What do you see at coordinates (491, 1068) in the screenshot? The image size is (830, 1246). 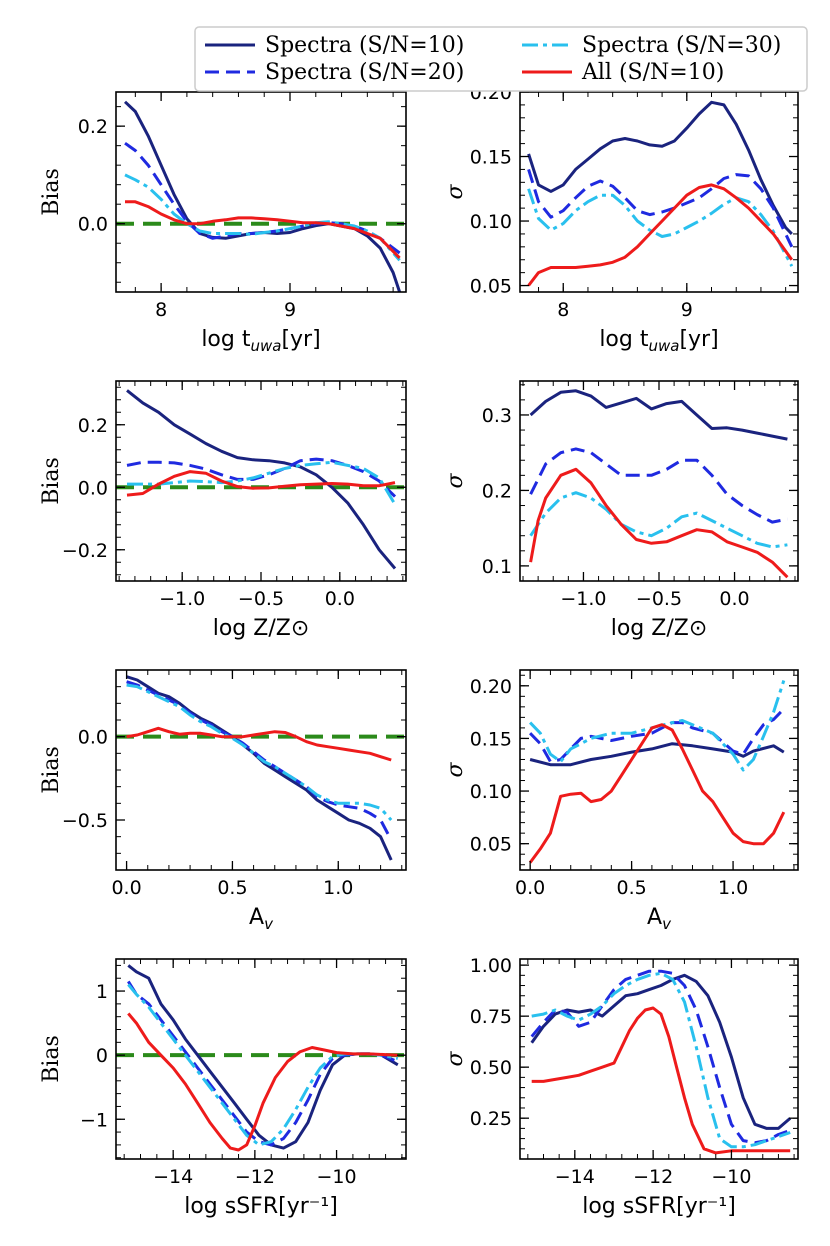 I see `y-tick-label: 0.50` at bounding box center [491, 1068].